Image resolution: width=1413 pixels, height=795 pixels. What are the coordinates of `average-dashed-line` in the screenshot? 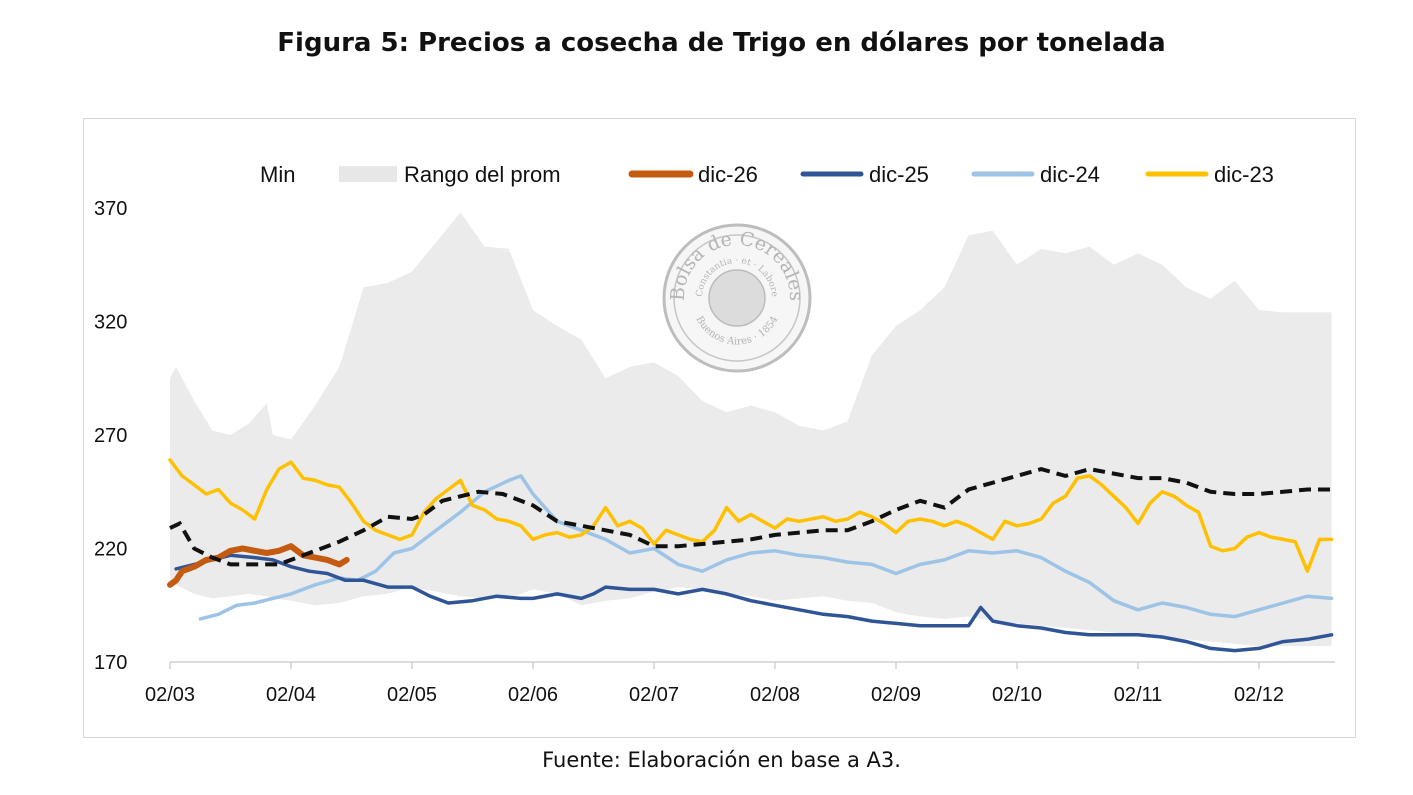 It's located at (750, 517).